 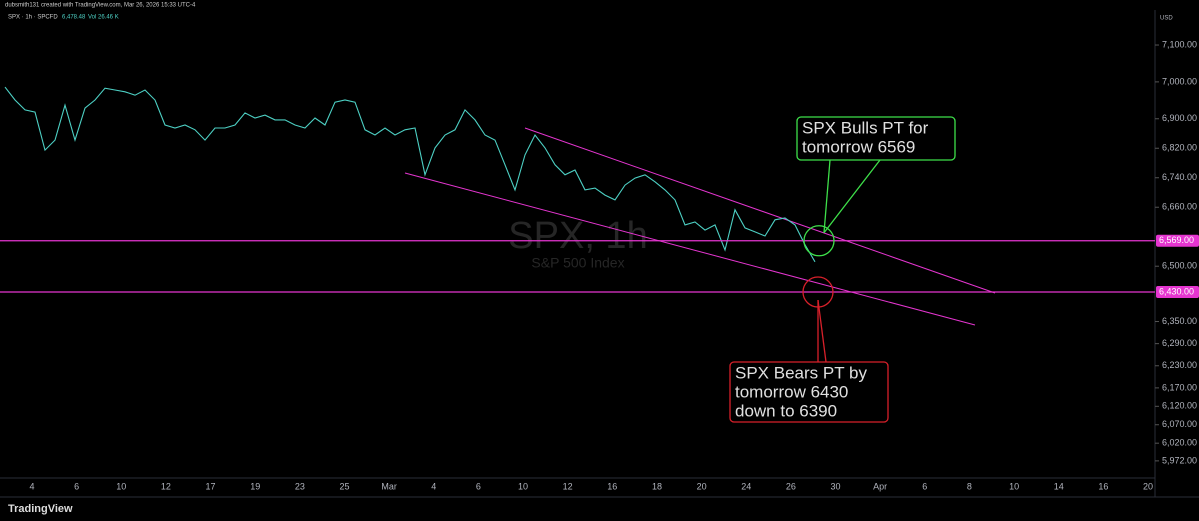 What do you see at coordinates (858, 146) in the screenshot?
I see `callout-text: tomorrow 6569` at bounding box center [858, 146].